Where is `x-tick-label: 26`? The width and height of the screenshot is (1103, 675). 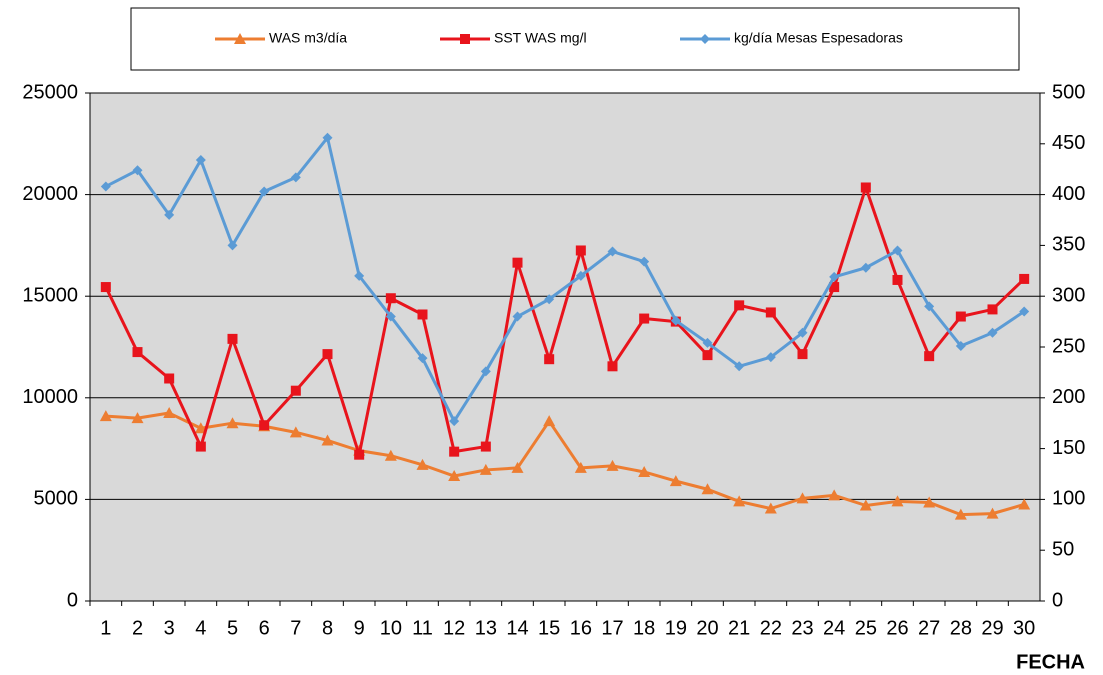
x-tick-label: 26 is located at coordinates (897, 628).